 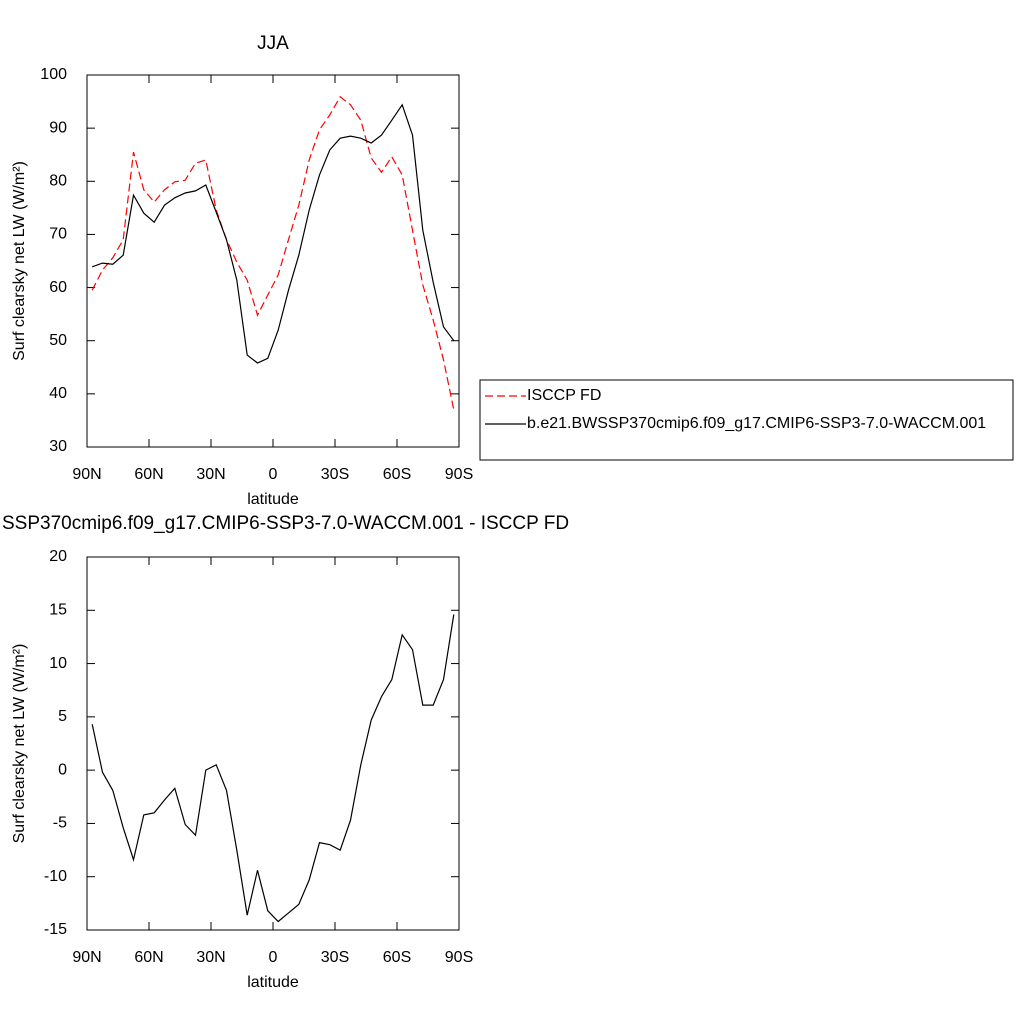 What do you see at coordinates (58, 663) in the screenshot?
I see `y-tick-label: 10` at bounding box center [58, 663].